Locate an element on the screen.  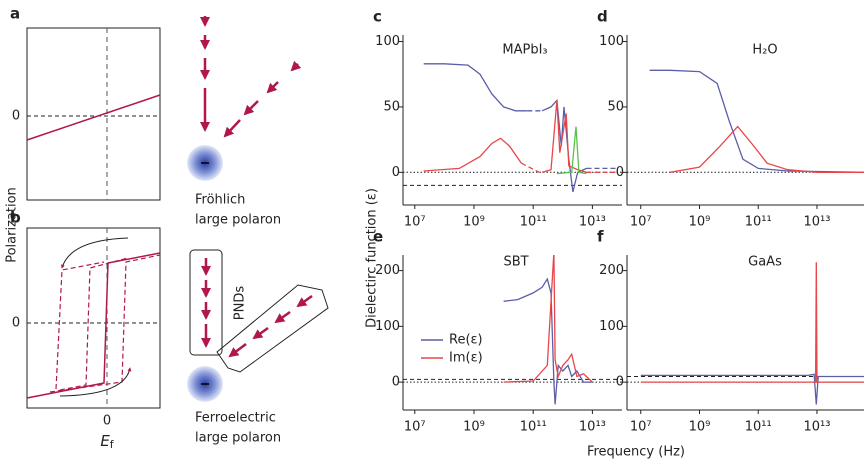
panel-label: a is located at coordinates (15, 14).